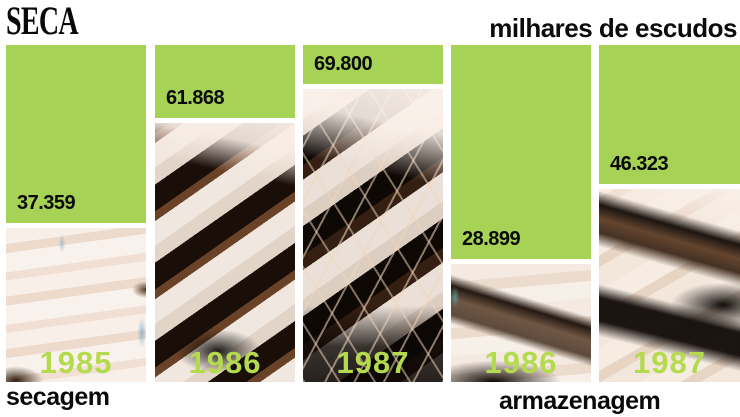  What do you see at coordinates (669, 114) in the screenshot?
I see `bar-remainder-block: 46.323` at bounding box center [669, 114].